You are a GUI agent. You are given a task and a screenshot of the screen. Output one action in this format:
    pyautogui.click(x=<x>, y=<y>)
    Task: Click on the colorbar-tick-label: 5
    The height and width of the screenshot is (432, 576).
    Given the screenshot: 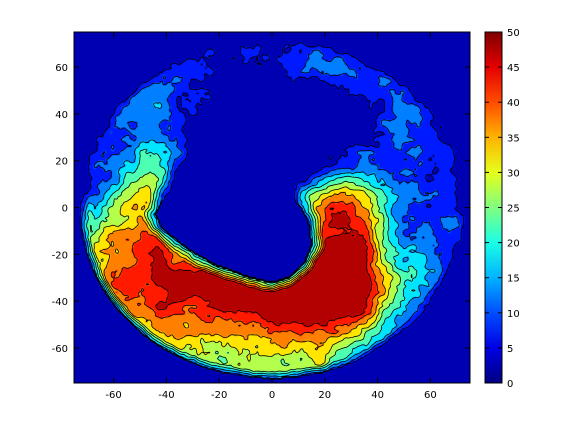 What is the action you would take?
    pyautogui.click(x=510, y=349)
    